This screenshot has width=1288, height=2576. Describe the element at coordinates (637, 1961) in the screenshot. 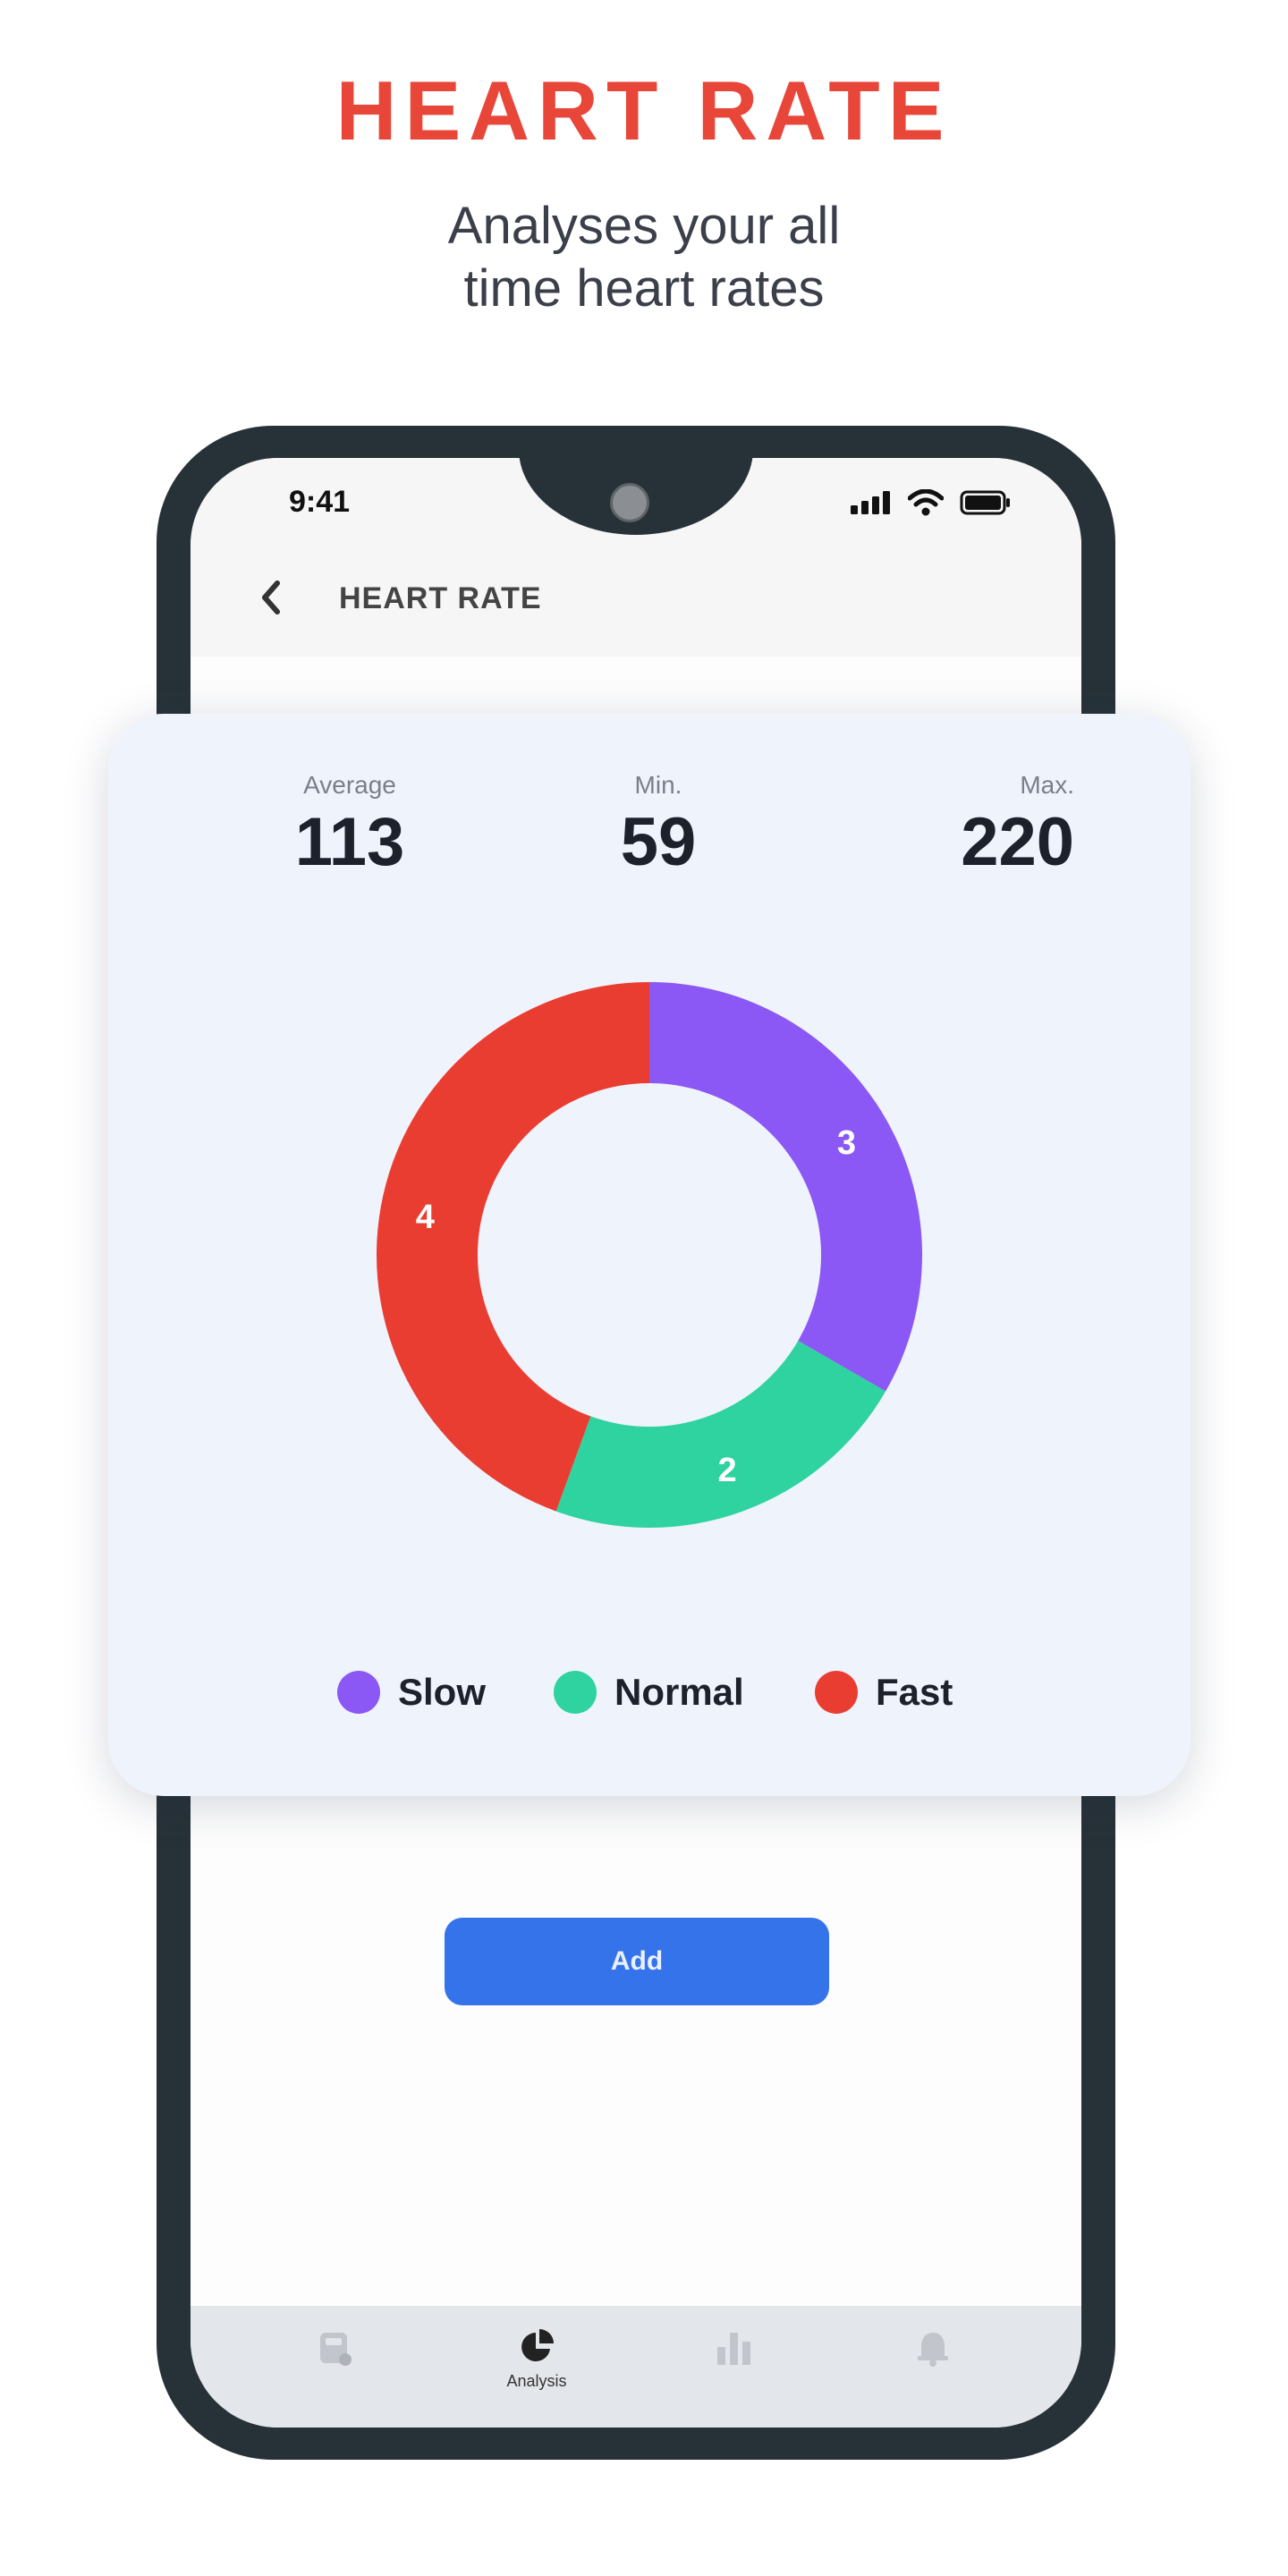

I see `add-button: Add` at that location.